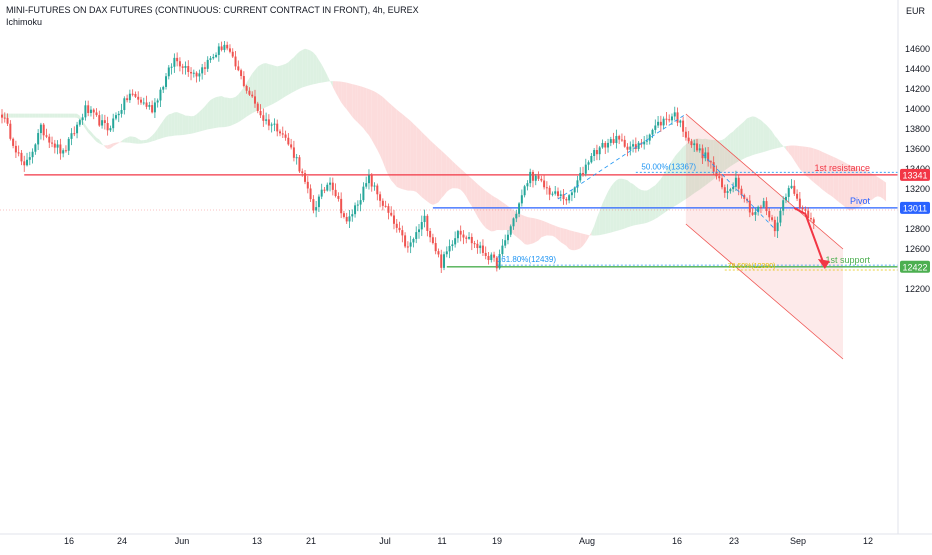  I want to click on time-tick-label: 21, so click(311, 541).